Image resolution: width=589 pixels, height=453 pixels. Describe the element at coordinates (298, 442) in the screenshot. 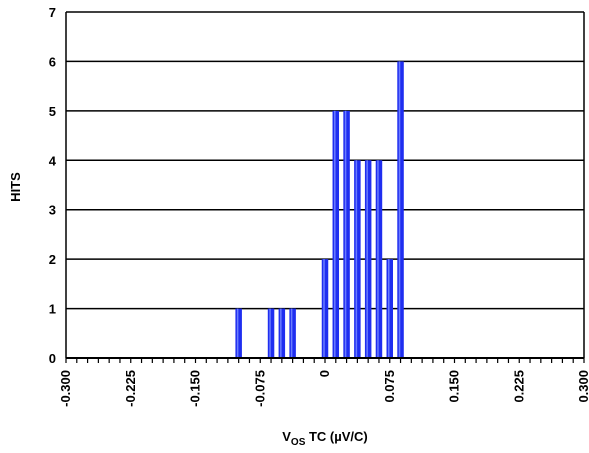

I see `x-axis-label-subscript: OS` at that location.